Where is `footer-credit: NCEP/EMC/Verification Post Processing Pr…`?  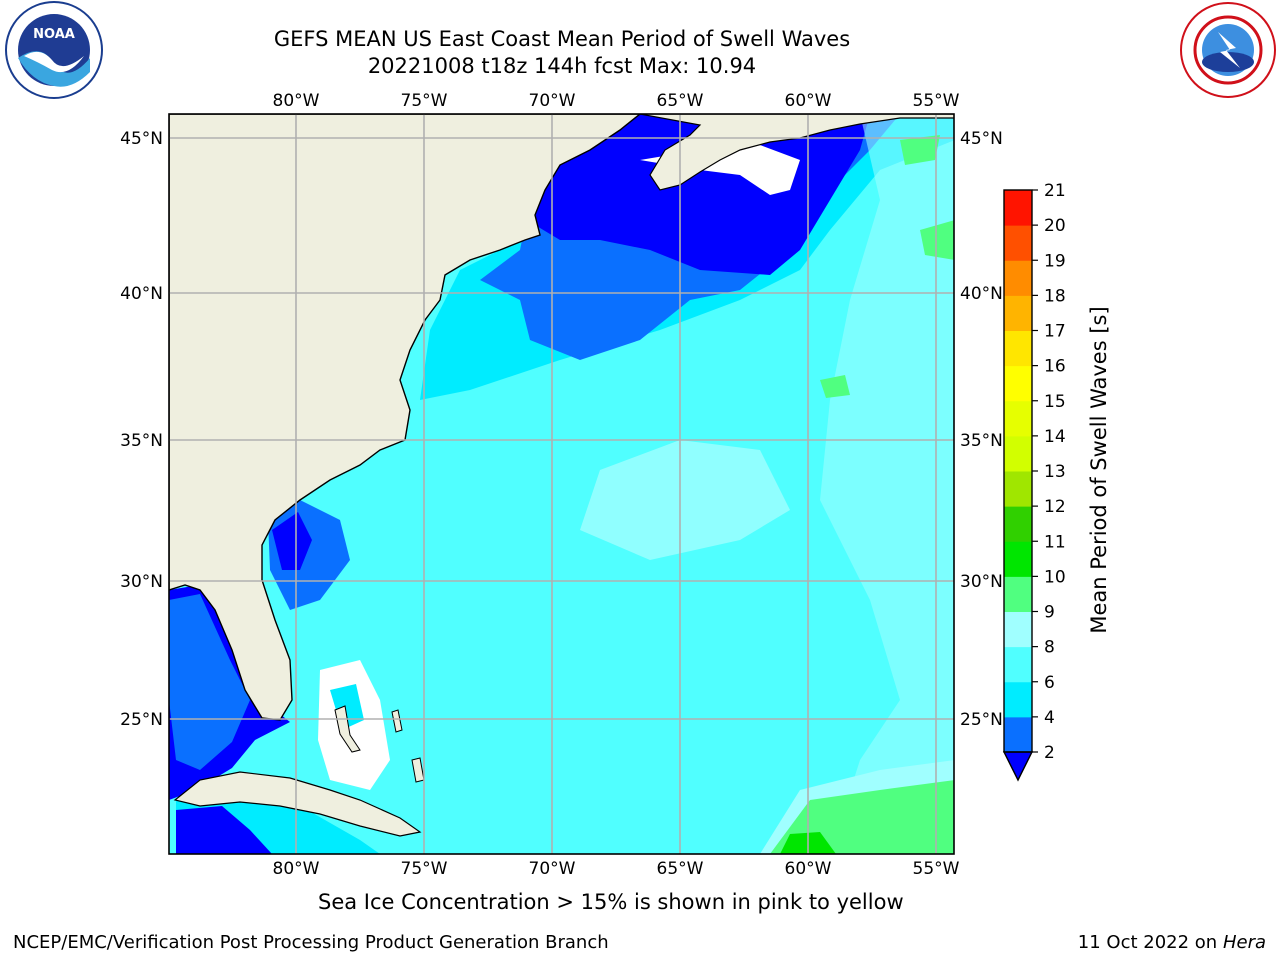 footer-credit: NCEP/EMC/Verification Post Processing Pr… is located at coordinates (311, 942).